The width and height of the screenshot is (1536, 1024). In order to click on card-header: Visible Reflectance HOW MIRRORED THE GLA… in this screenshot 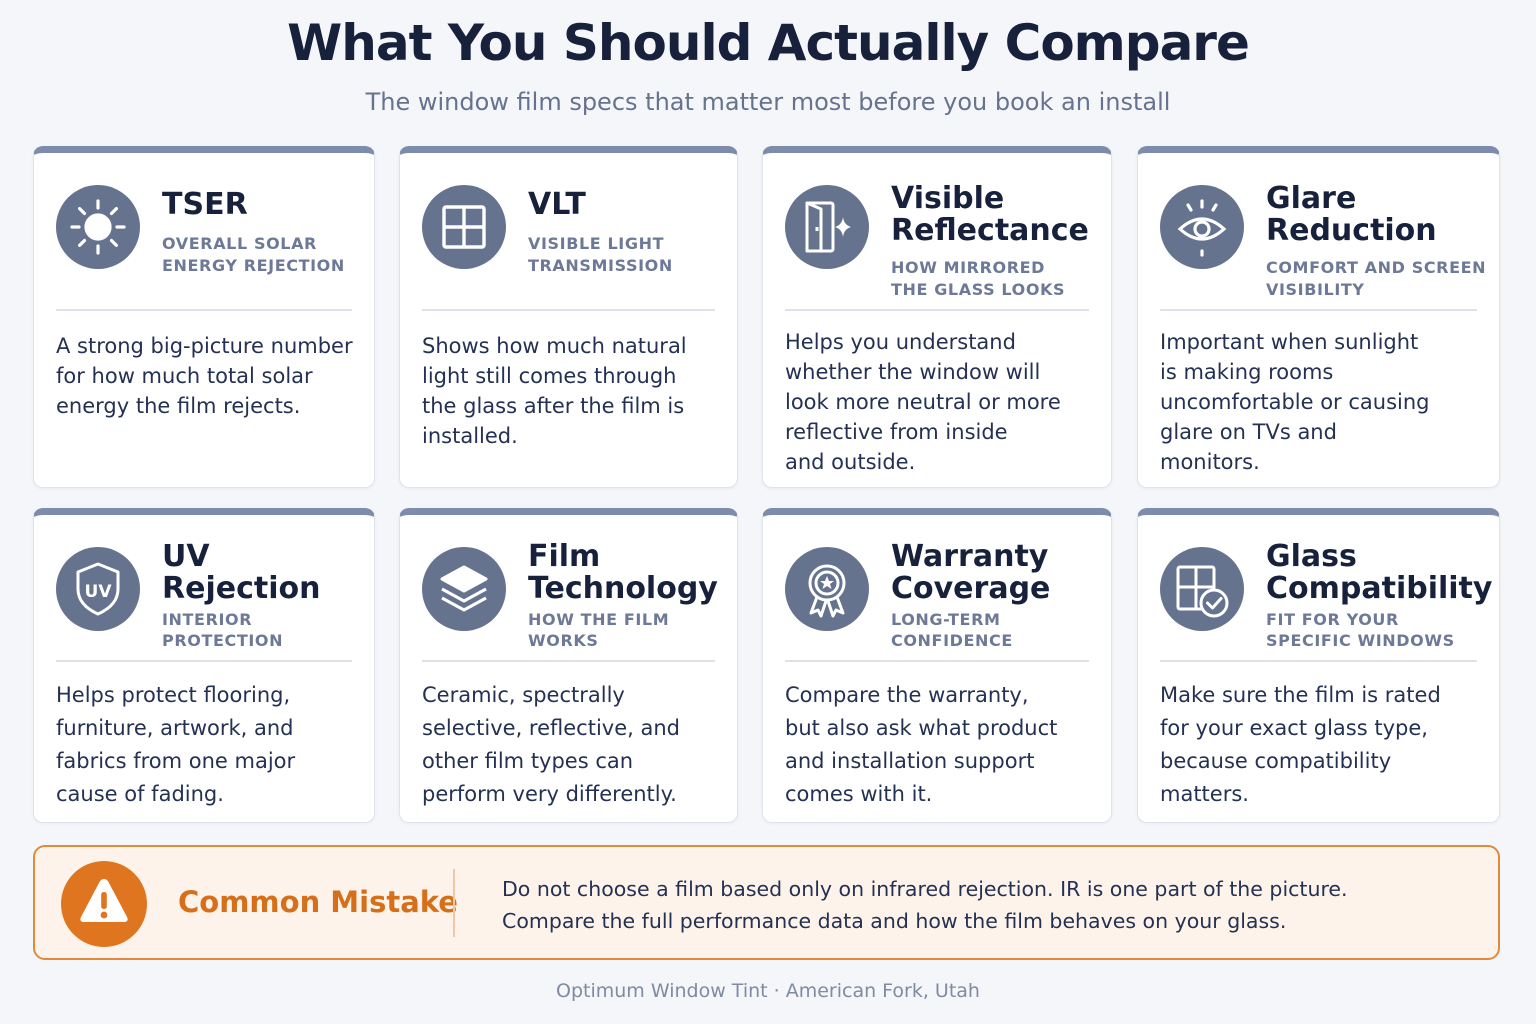, I will do `click(996, 242)`.